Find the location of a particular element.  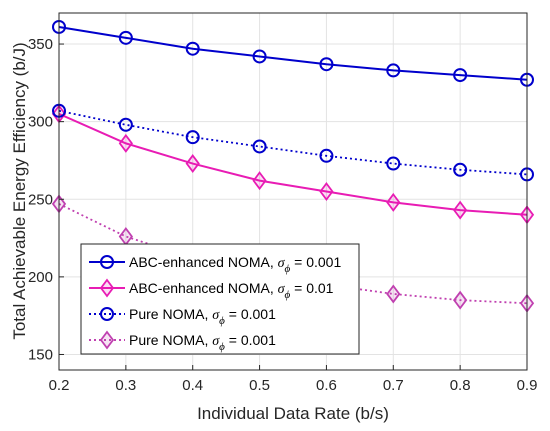

legend-entry: ABC-enhanced NOMA, σϕ = 0.001 is located at coordinates (215, 264).